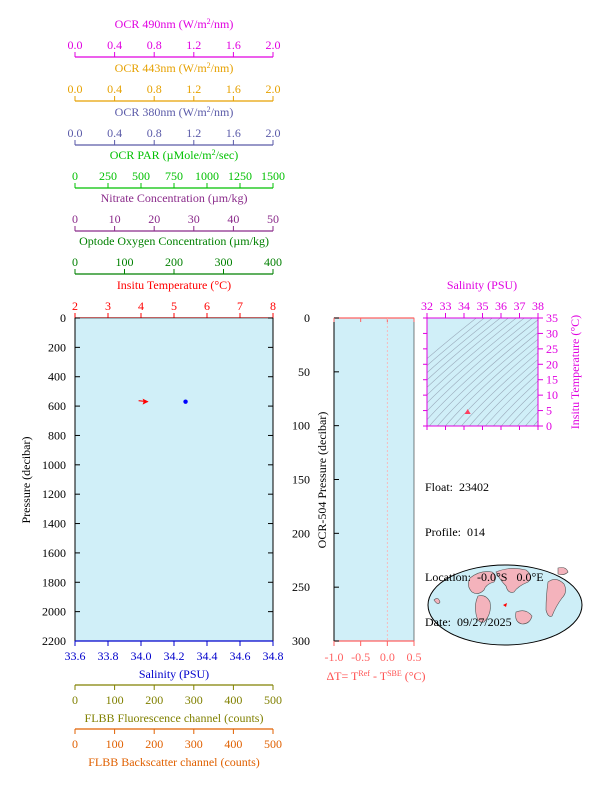 The image size is (598, 785). I want to click on location: Location: -0.0°S 0.0°E, so click(484, 577).